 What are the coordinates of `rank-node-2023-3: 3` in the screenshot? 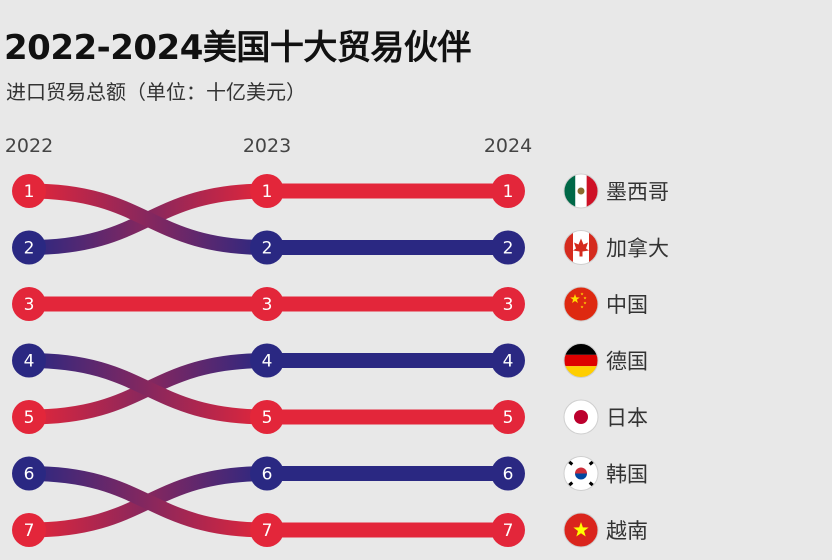 It's located at (267, 304).